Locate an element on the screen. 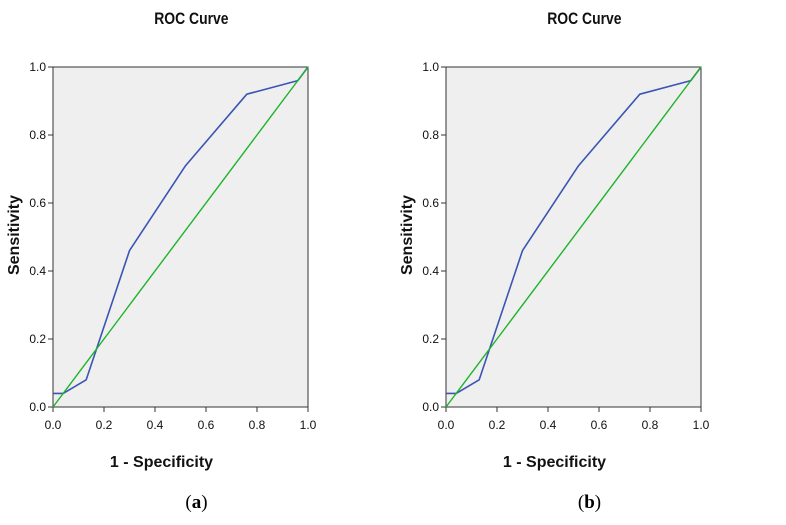 Image resolution: width=786 pixels, height=525 pixels. caption-b: (b) is located at coordinates (589, 503).